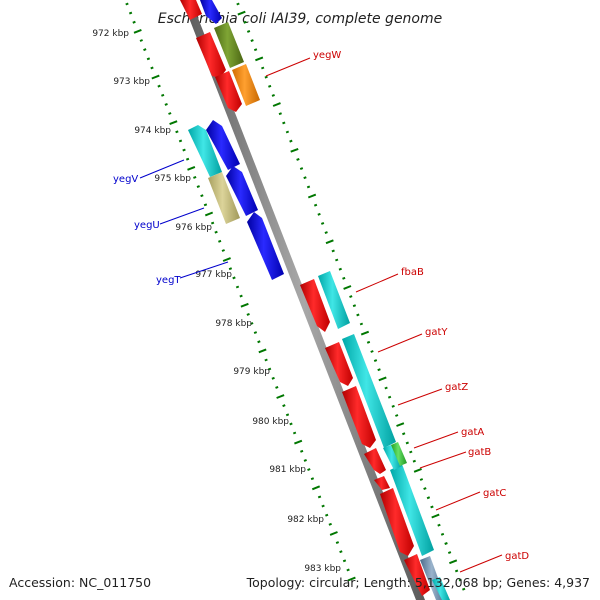  I want to click on gene-label-gatY: gatY, so click(436, 332).